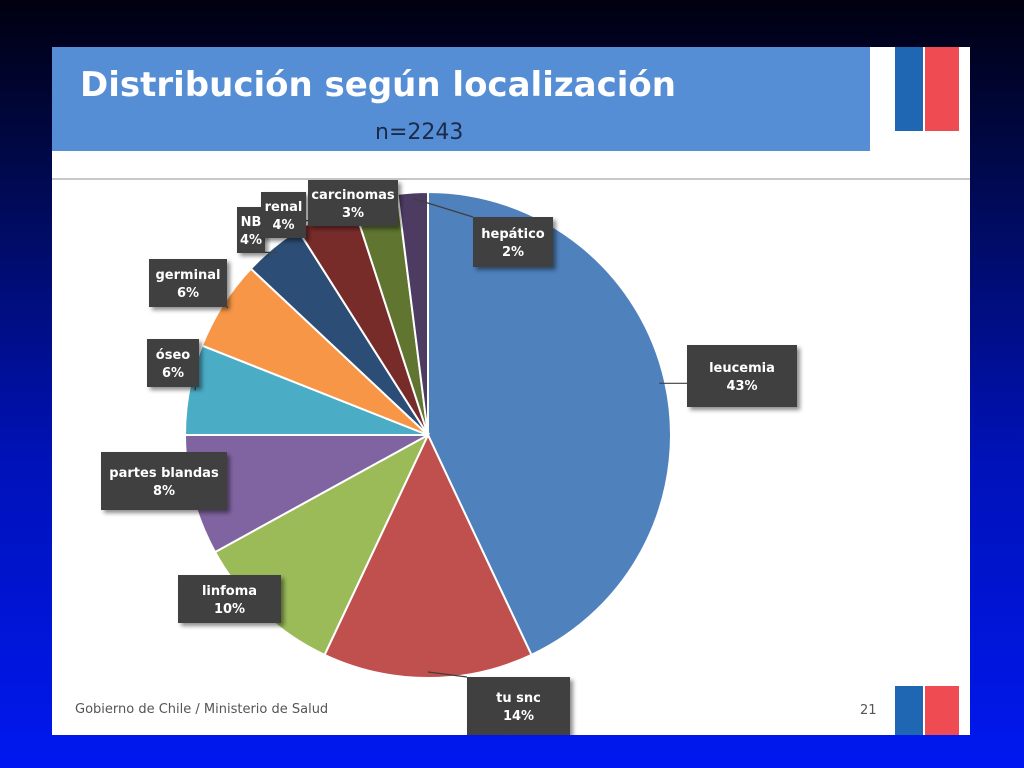 This screenshot has width=1024, height=768. Describe the element at coordinates (419, 132) in the screenshot. I see `slide-subtitle: n=2243` at that location.